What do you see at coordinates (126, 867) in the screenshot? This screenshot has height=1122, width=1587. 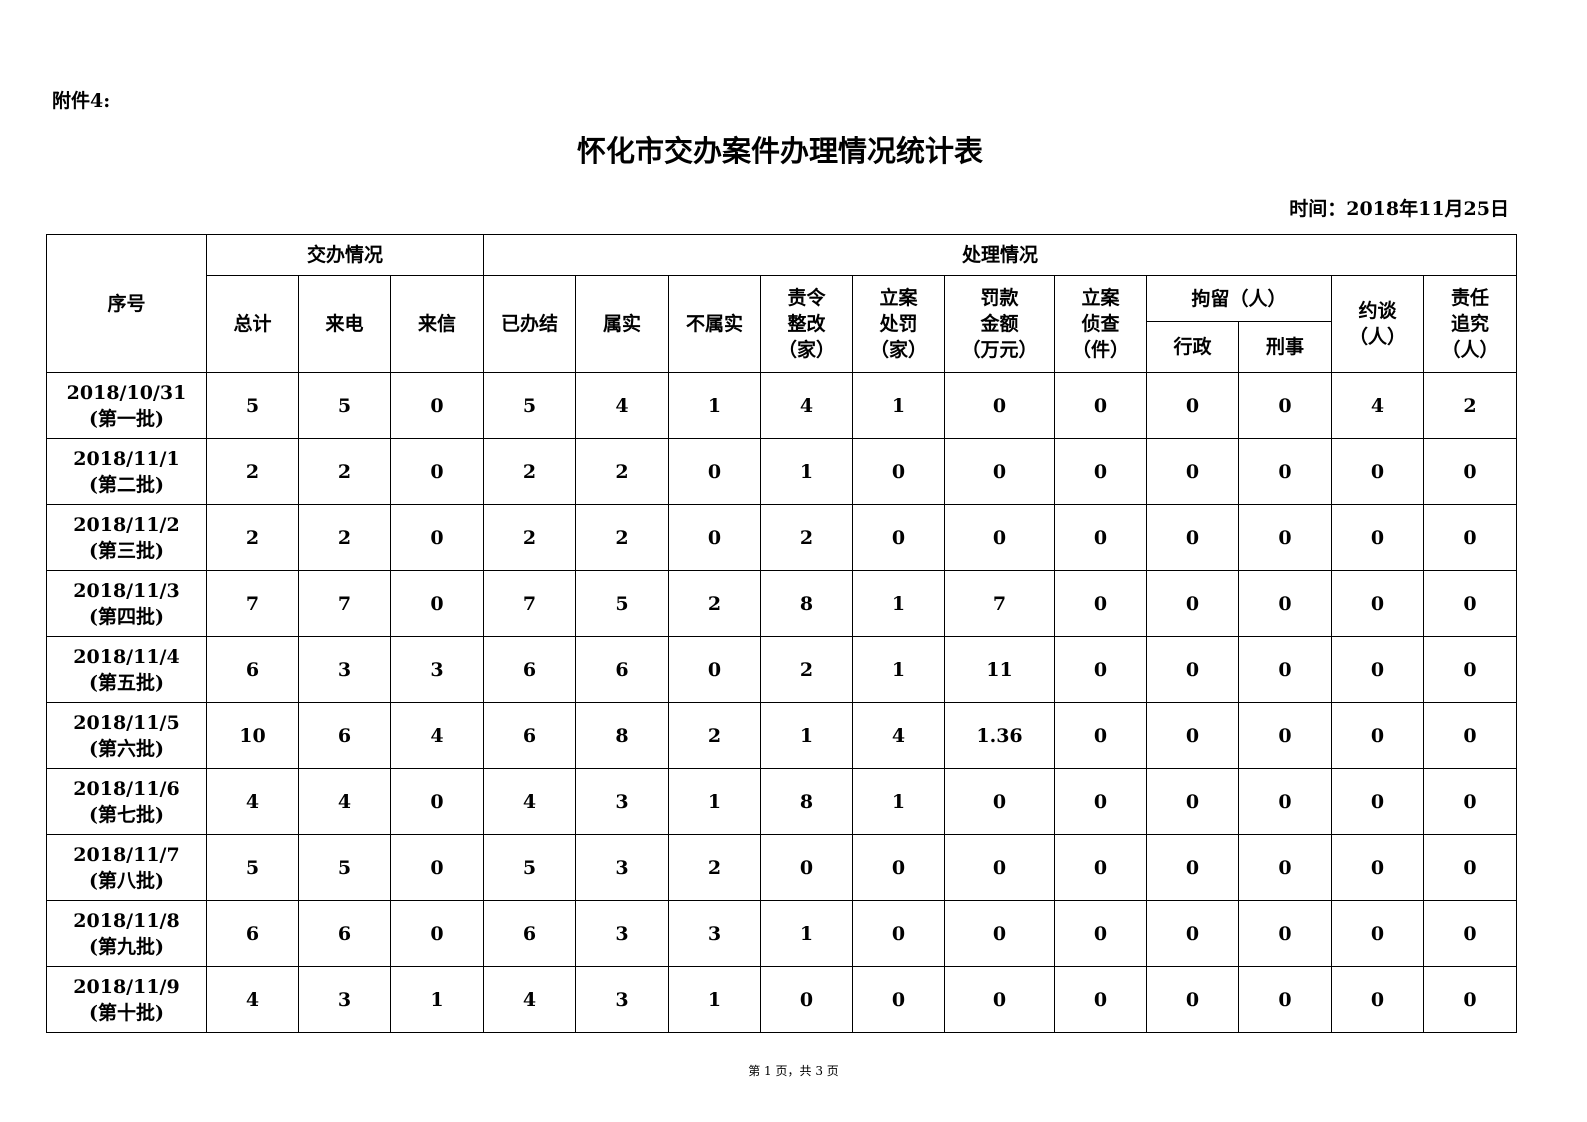 I see `cell-seq: 2018/11/7 (第八批)` at bounding box center [126, 867].